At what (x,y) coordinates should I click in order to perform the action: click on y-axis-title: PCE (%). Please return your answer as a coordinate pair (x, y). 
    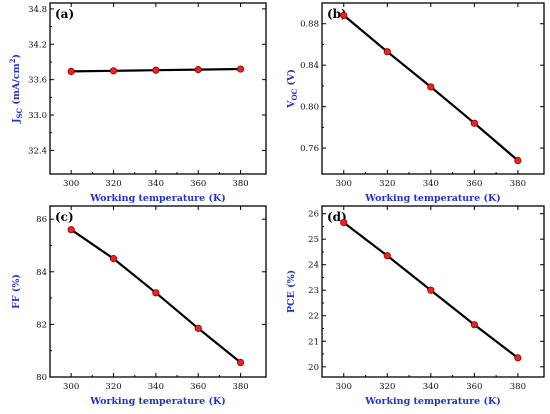
    Looking at the image, I should click on (291, 291).